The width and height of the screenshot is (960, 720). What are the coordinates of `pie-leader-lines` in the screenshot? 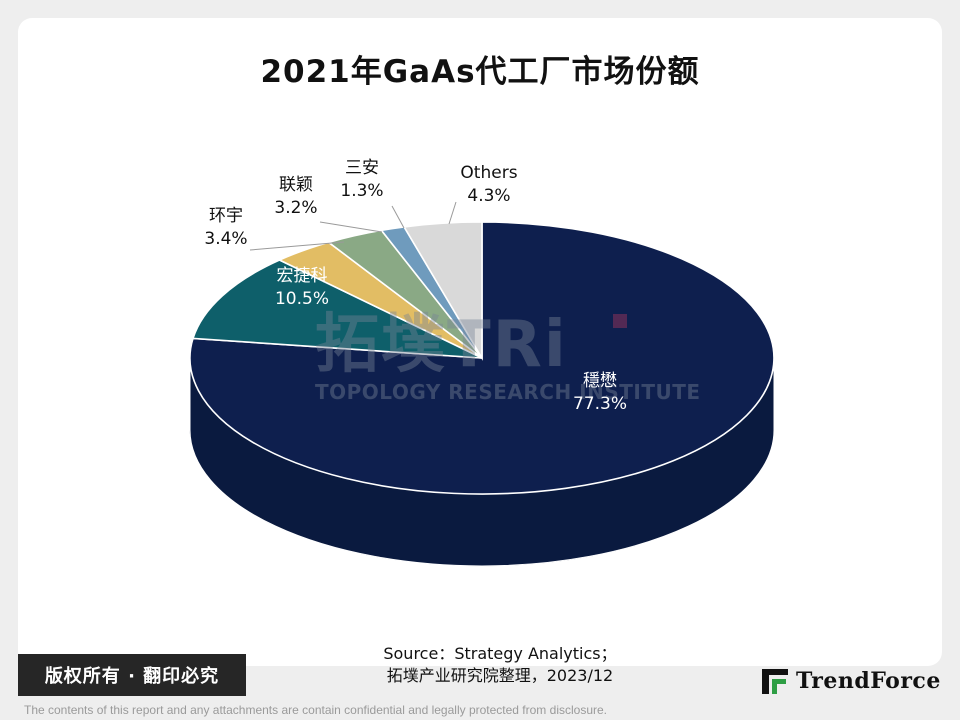 It's located at (353, 226).